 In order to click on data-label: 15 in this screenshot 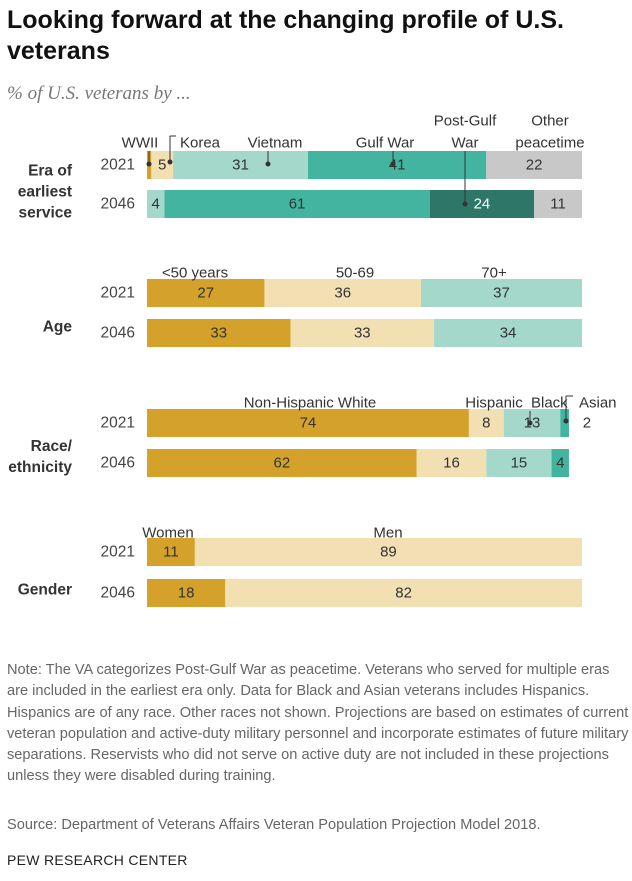, I will do `click(519, 463)`.